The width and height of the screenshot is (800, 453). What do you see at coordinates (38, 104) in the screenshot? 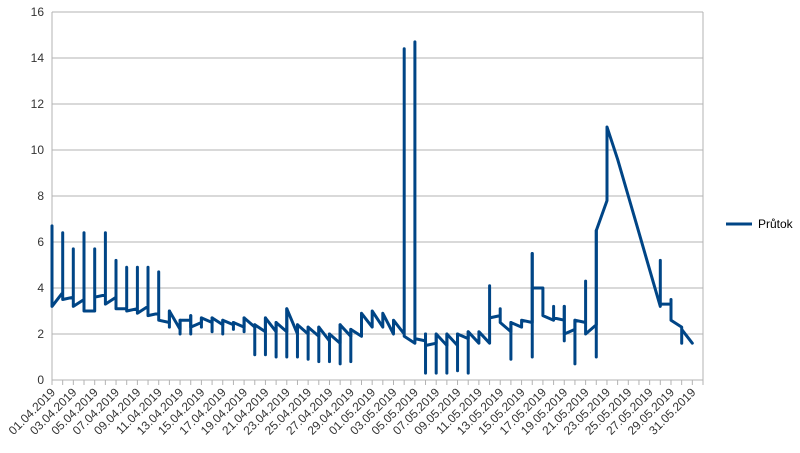
I see `y-tick-label: 12` at bounding box center [38, 104].